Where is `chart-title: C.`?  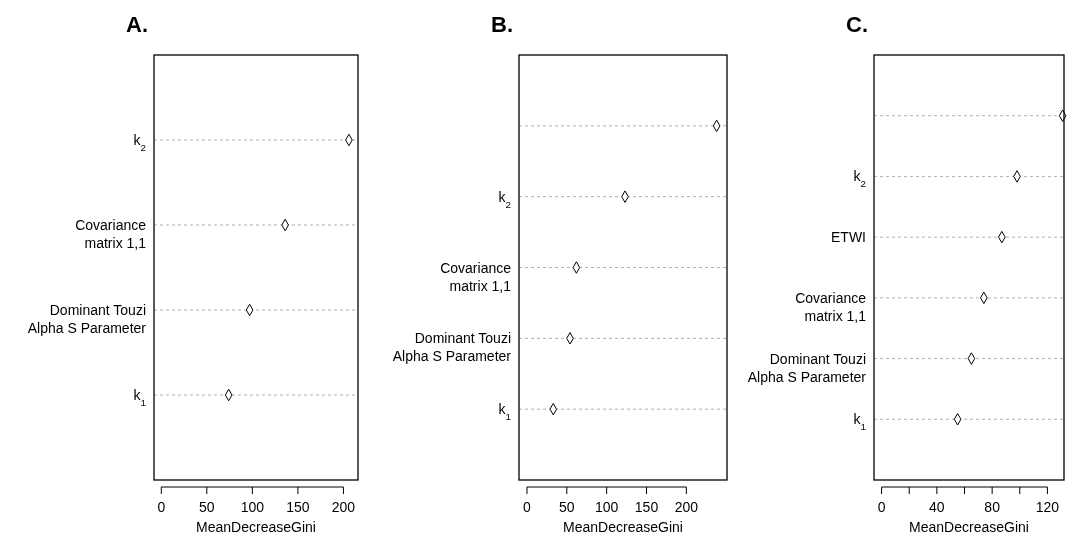 chart-title: C. is located at coordinates (857, 24).